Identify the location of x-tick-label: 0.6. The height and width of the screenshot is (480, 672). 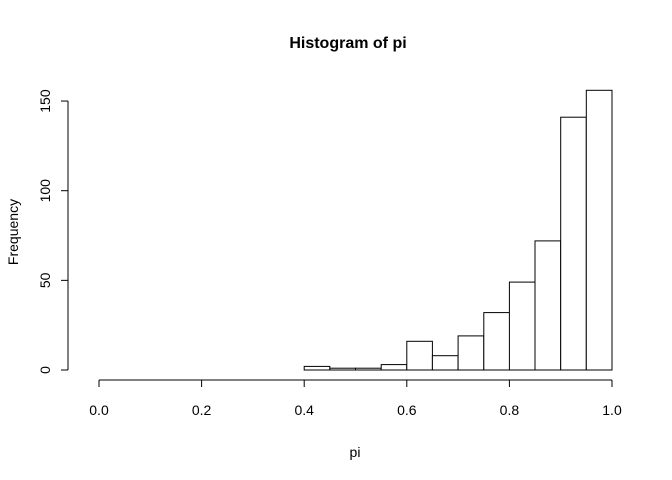
(407, 410).